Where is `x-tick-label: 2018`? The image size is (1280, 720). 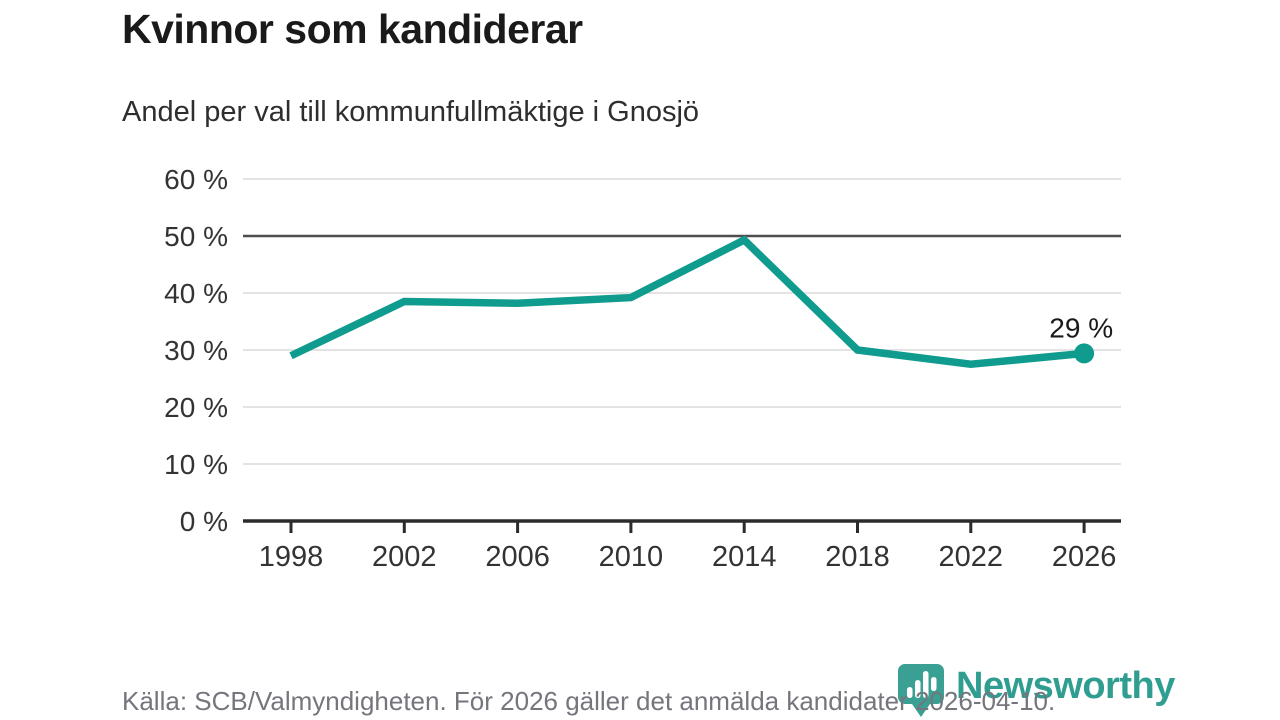 x-tick-label: 2018 is located at coordinates (857, 557).